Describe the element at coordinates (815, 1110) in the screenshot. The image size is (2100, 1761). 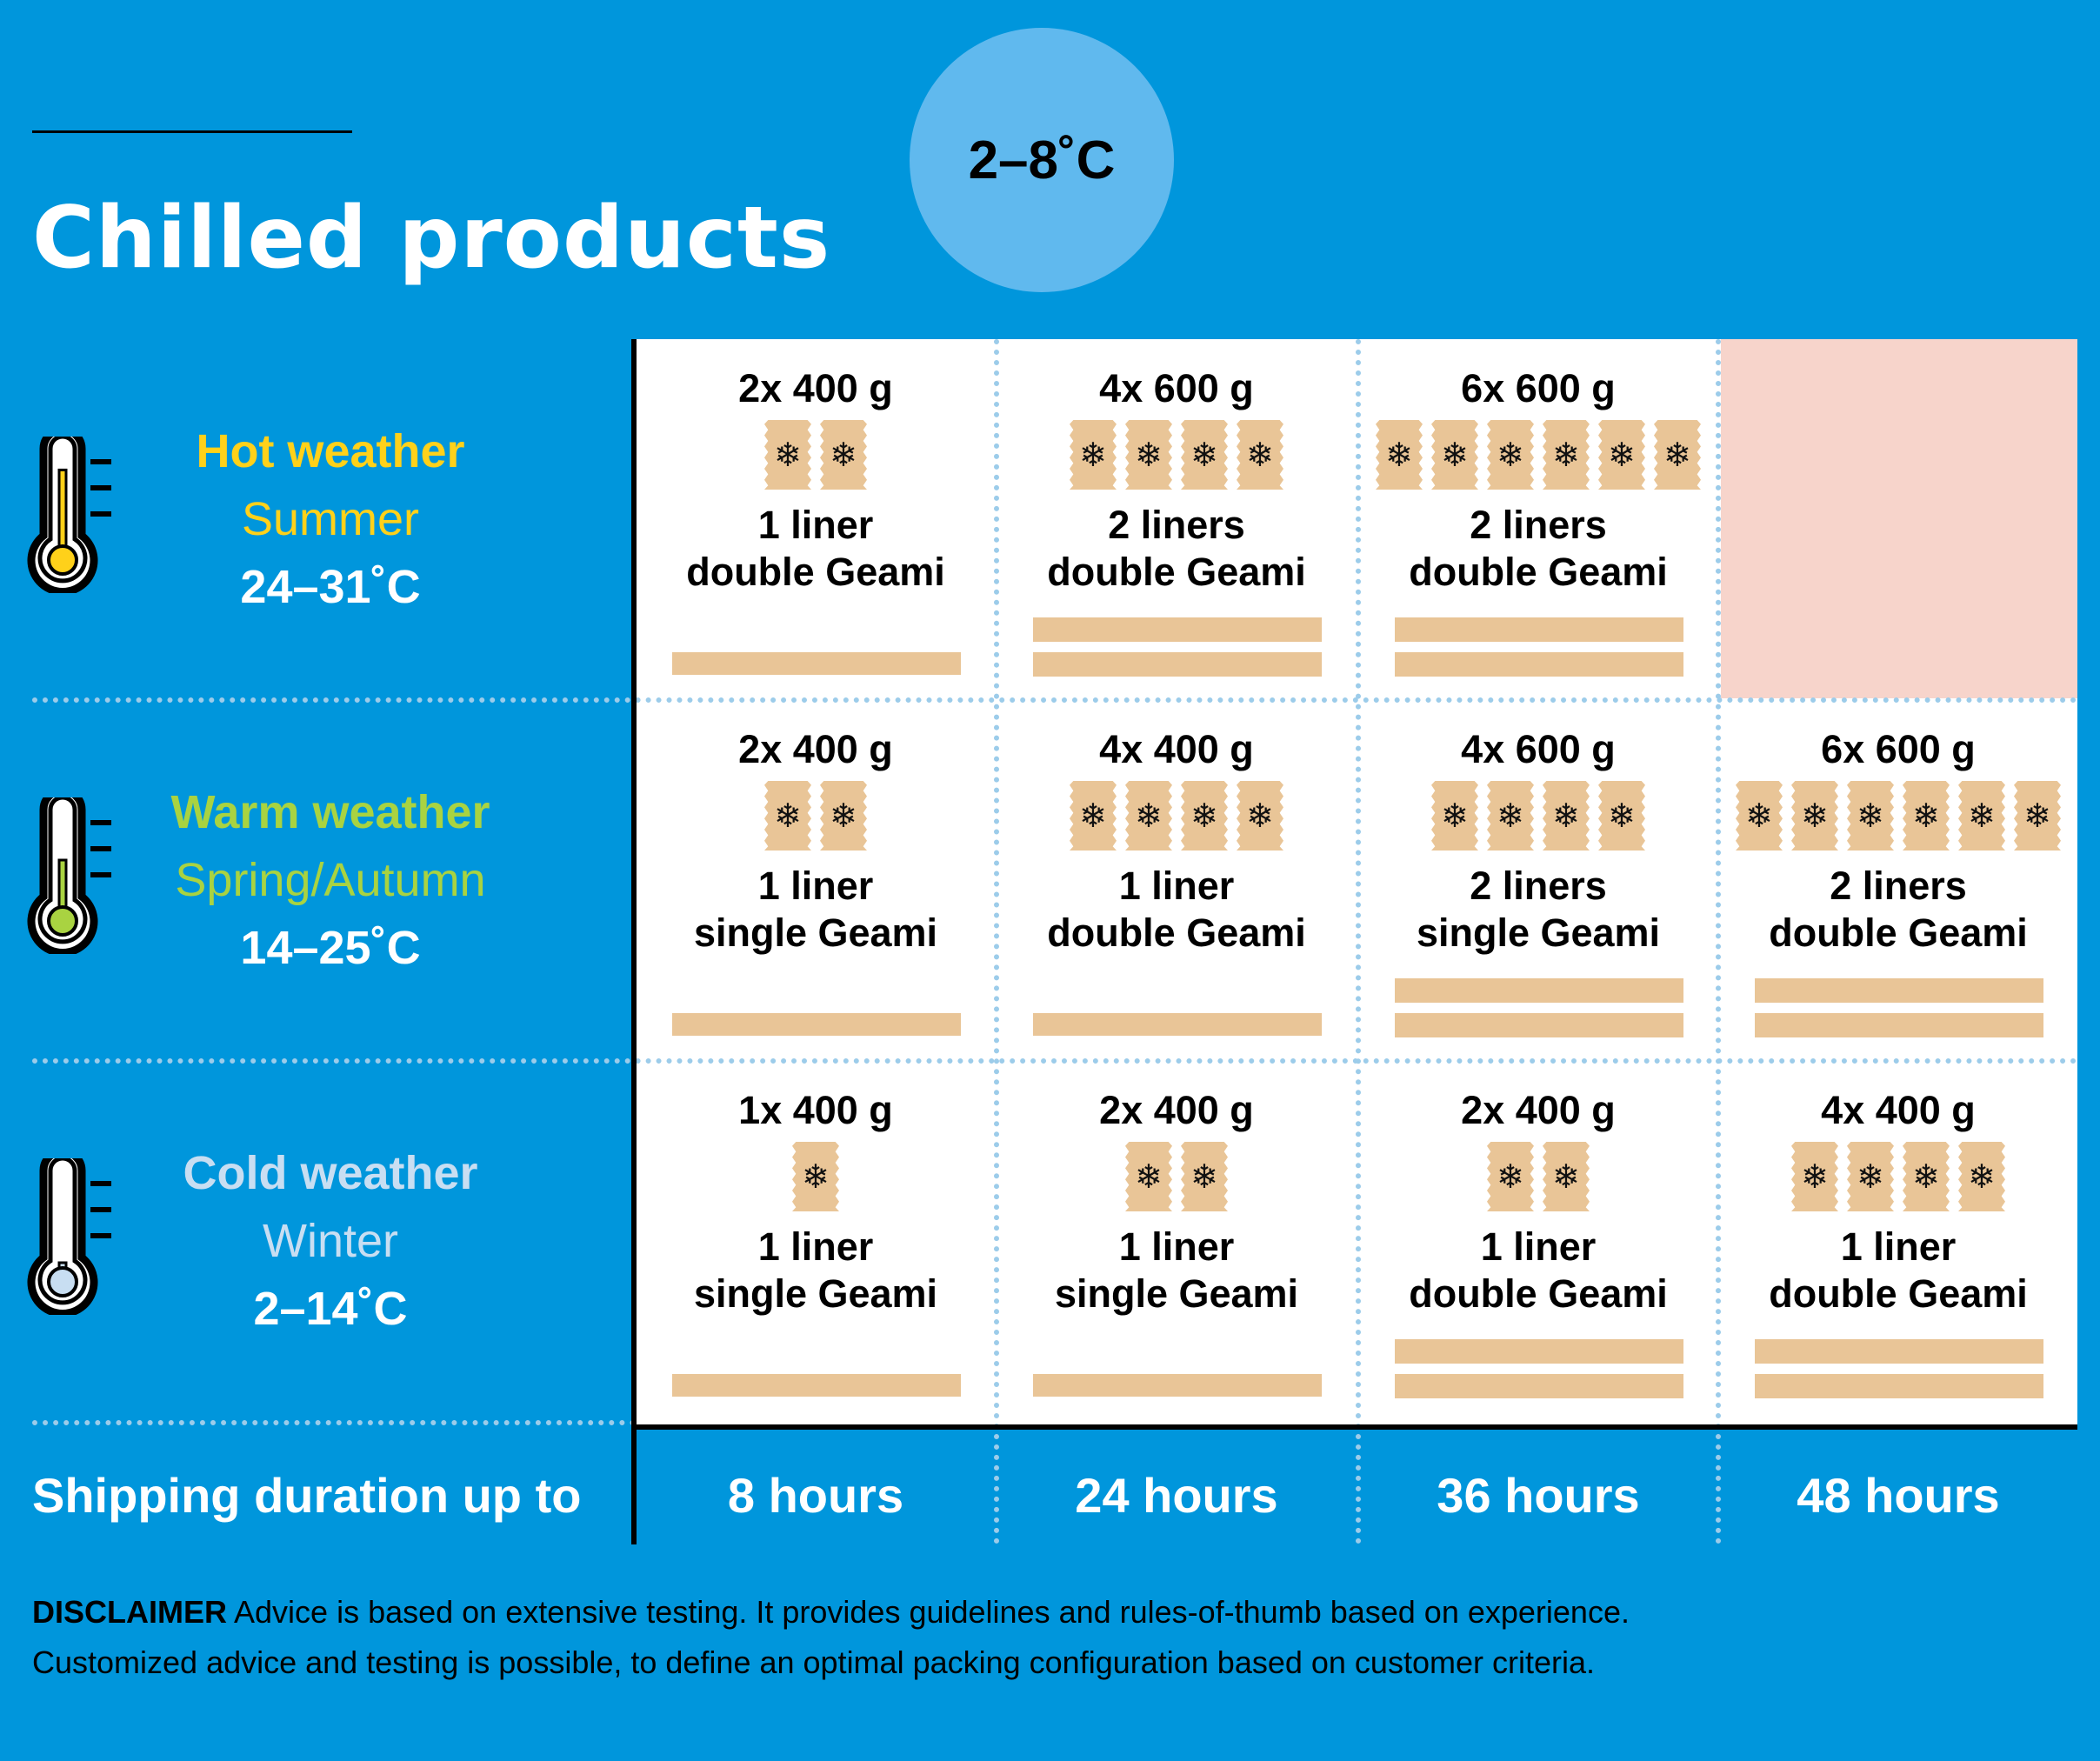
I see `ice-pack-amount: 1x 400 g` at that location.